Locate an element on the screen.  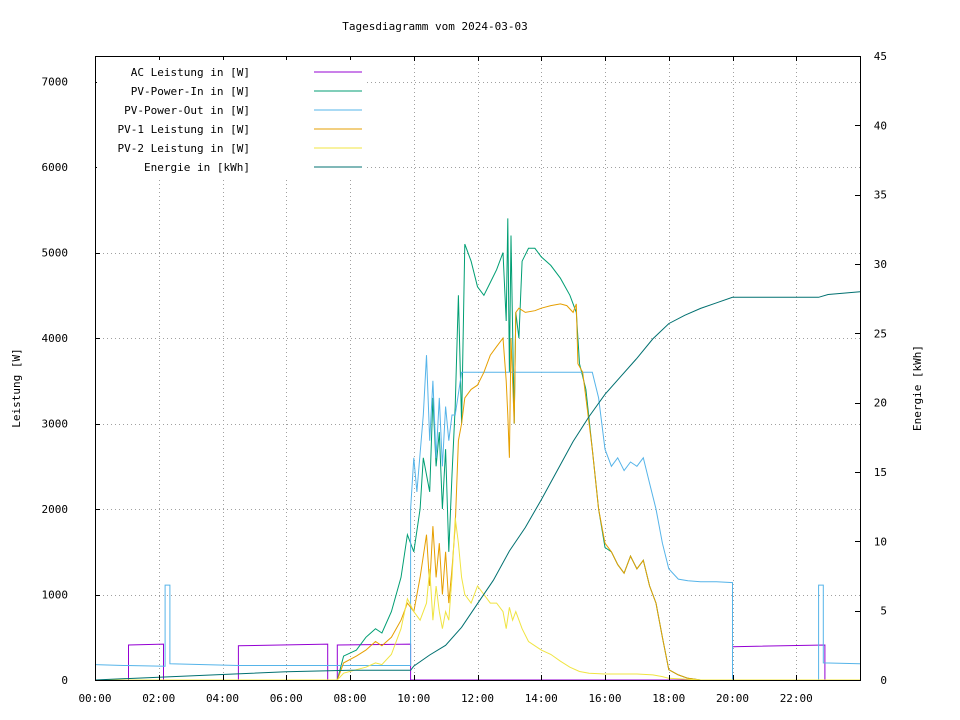
y-tick-label: 1000 is located at coordinates (55, 595).